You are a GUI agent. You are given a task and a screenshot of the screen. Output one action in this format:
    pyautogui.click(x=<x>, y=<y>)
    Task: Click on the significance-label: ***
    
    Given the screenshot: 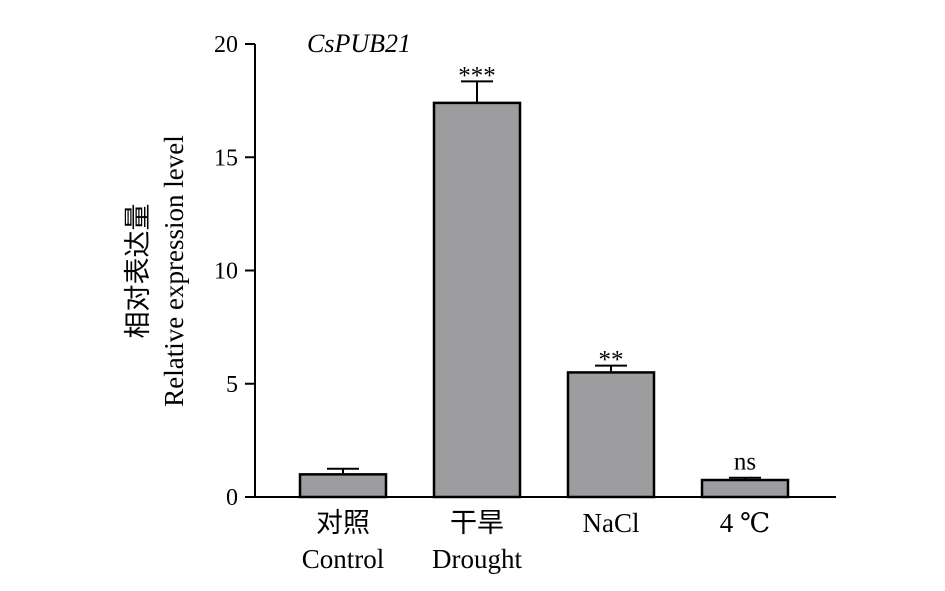 What is the action you would take?
    pyautogui.click(x=477, y=75)
    